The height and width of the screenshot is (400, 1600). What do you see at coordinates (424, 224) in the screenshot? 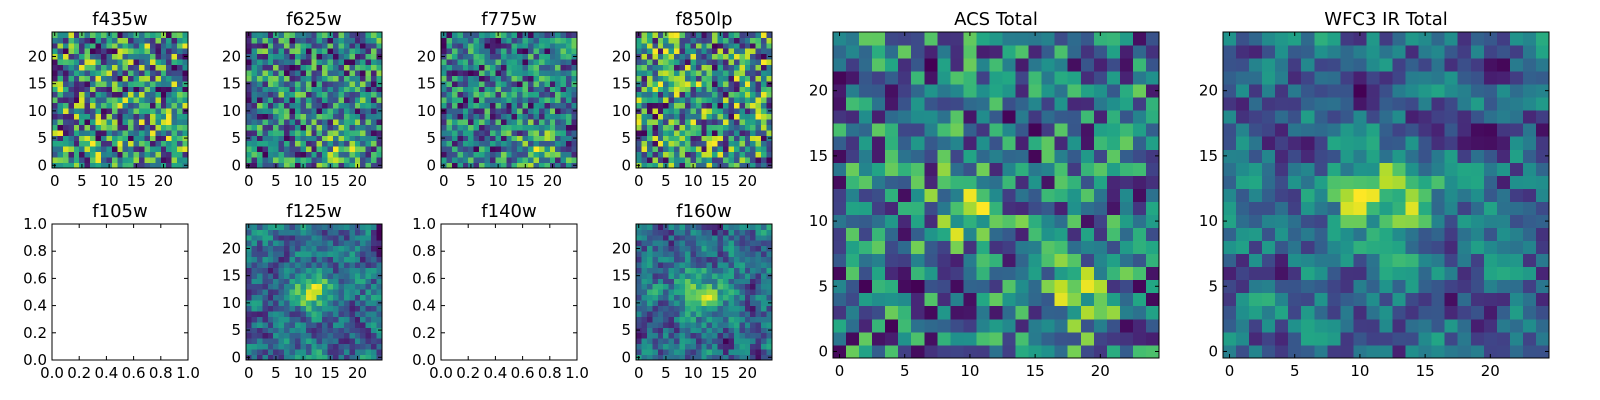
I see `y-tick-label: 1.0` at bounding box center [424, 224].